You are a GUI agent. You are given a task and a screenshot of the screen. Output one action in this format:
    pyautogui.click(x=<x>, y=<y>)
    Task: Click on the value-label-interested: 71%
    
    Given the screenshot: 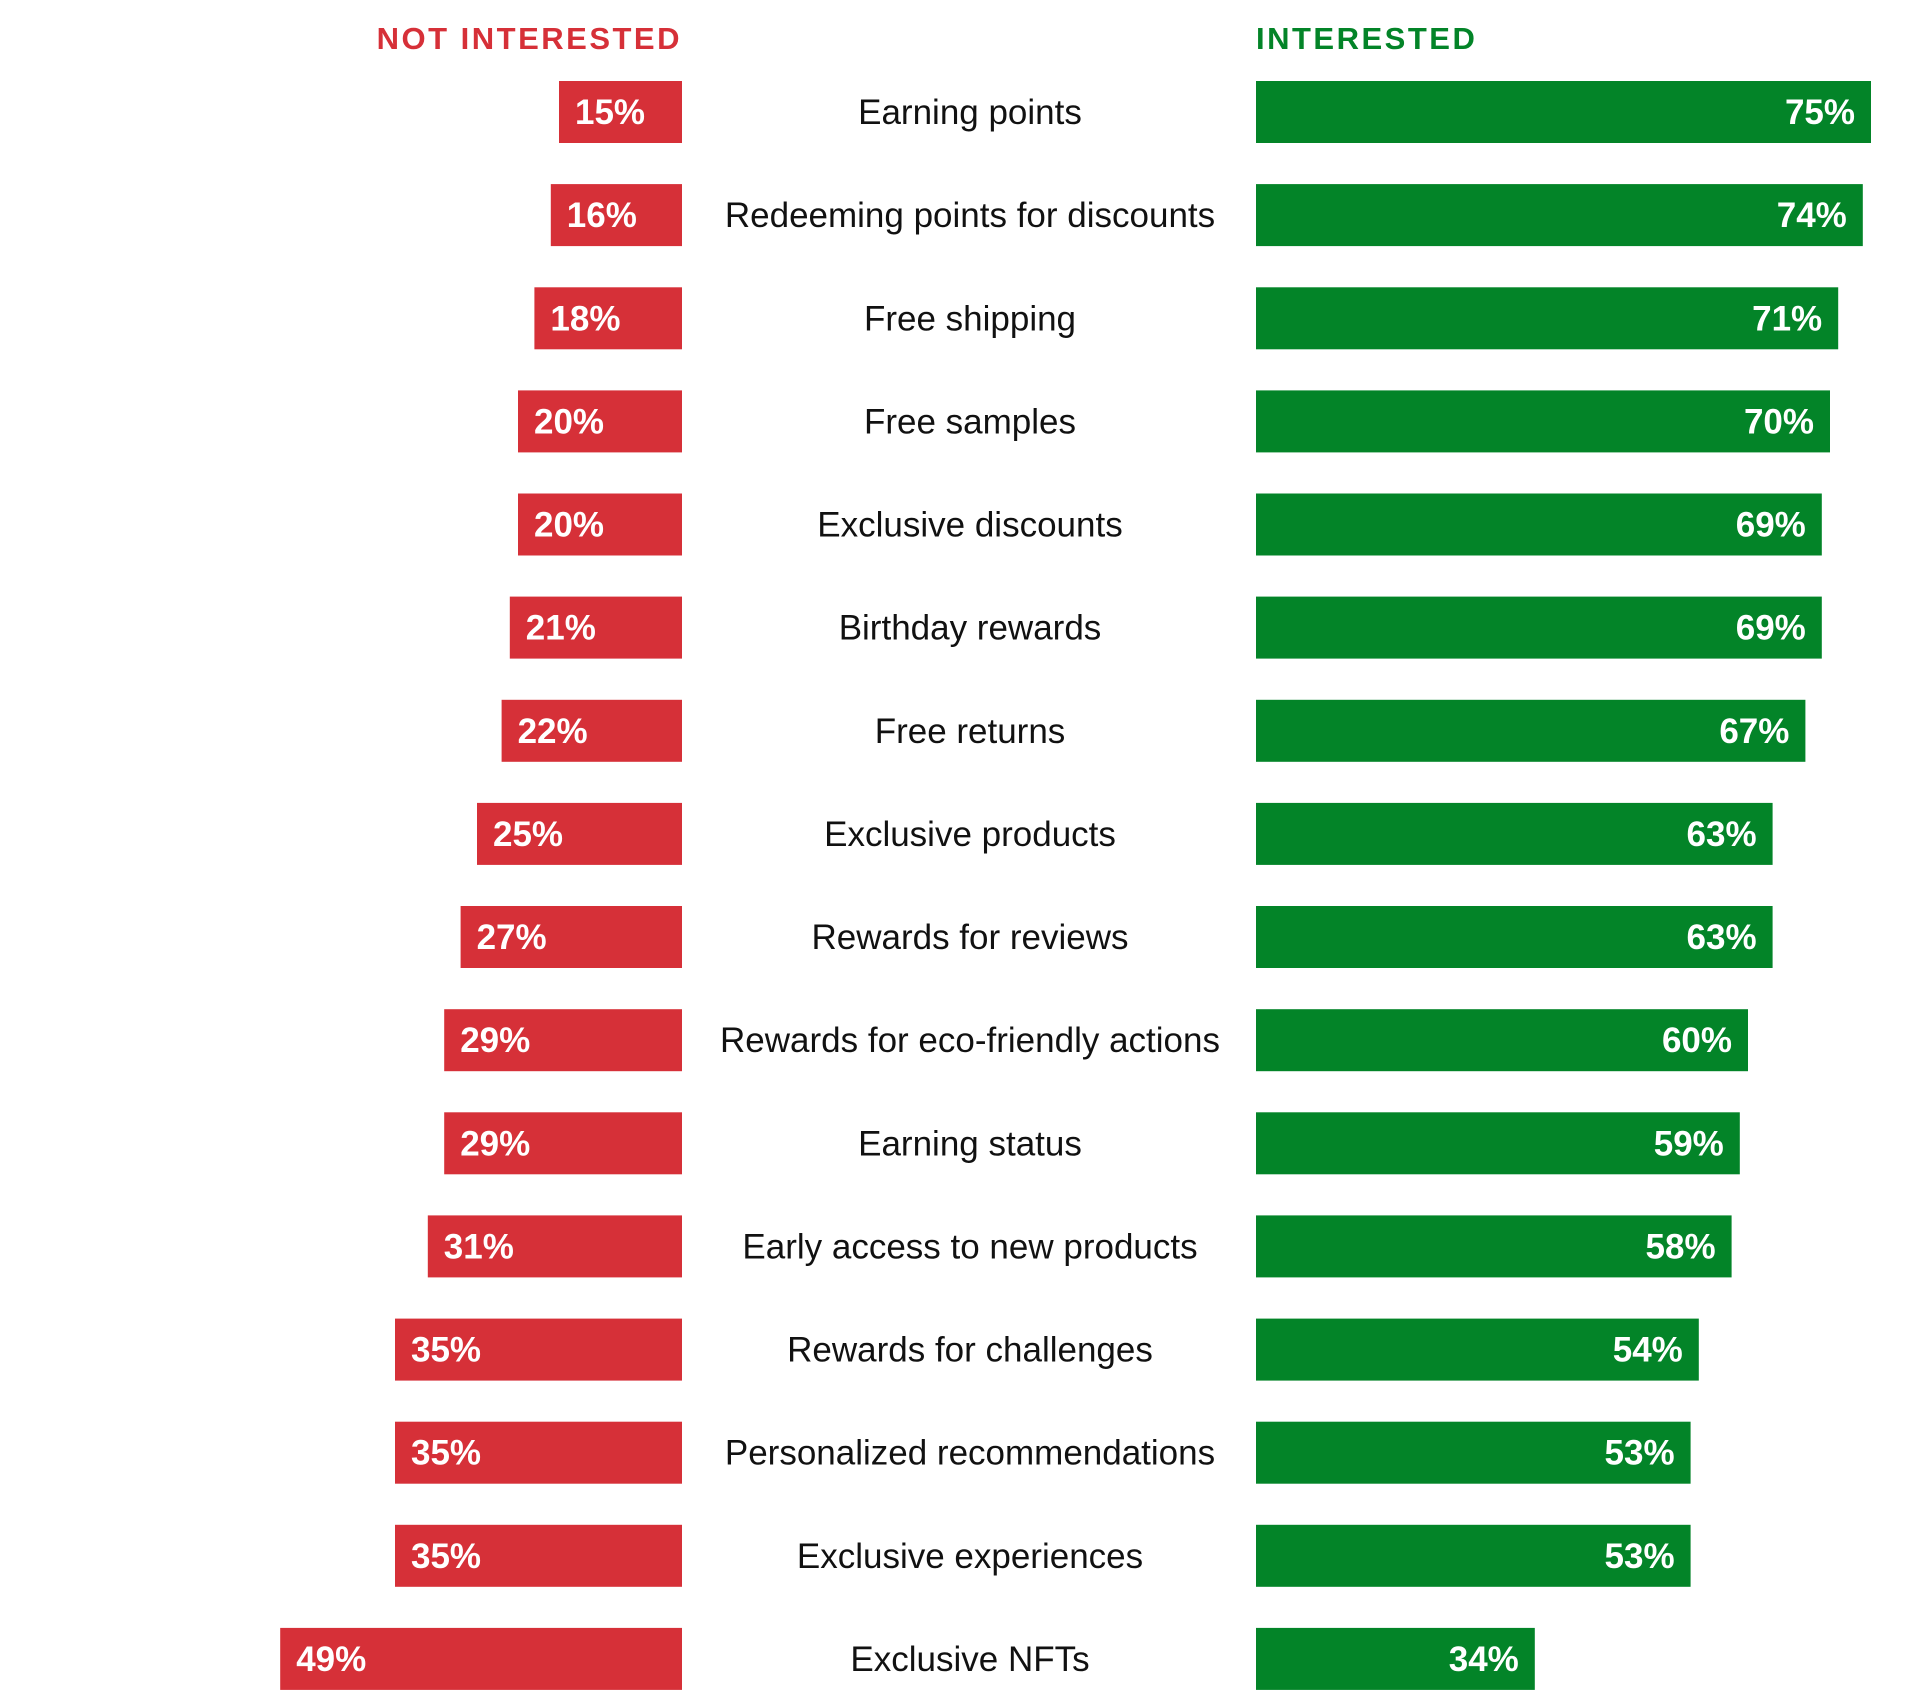 What is the action you would take?
    pyautogui.click(x=1787, y=318)
    